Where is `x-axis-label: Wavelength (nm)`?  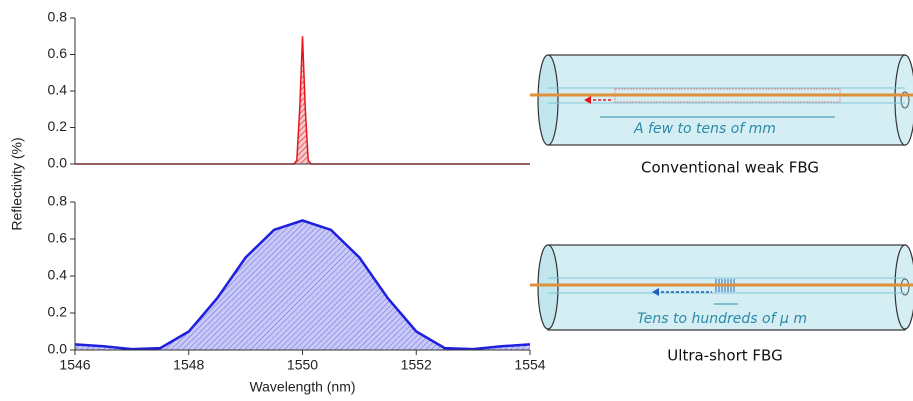
x-axis-label: Wavelength (nm) is located at coordinates (302, 387).